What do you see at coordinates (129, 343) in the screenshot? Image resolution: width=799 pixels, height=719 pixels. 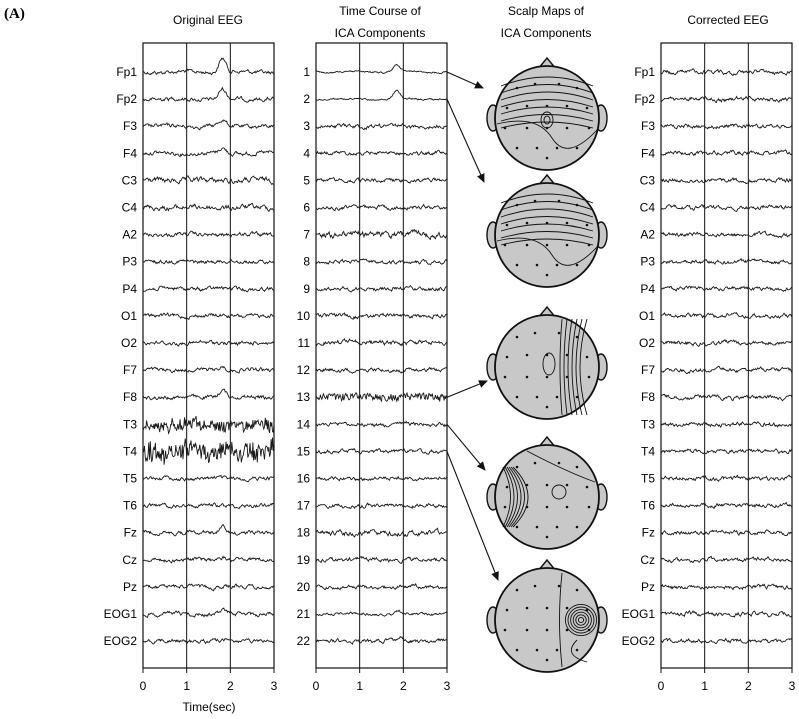 I see `channel-label: O2` at bounding box center [129, 343].